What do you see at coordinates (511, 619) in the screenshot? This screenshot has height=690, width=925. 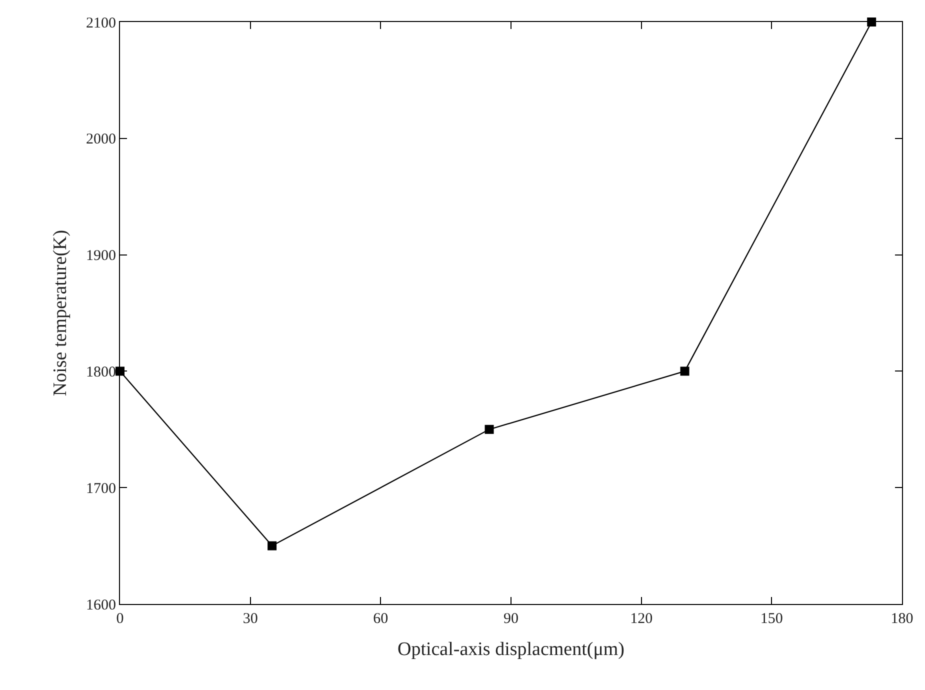 I see `x-tick-label: 90` at bounding box center [511, 619].